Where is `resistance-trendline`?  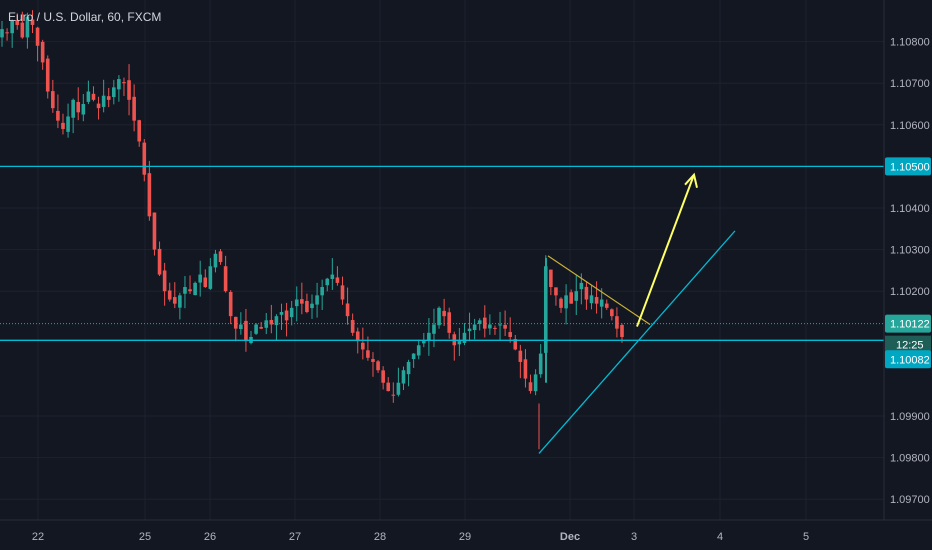
resistance-trendline is located at coordinates (599, 290).